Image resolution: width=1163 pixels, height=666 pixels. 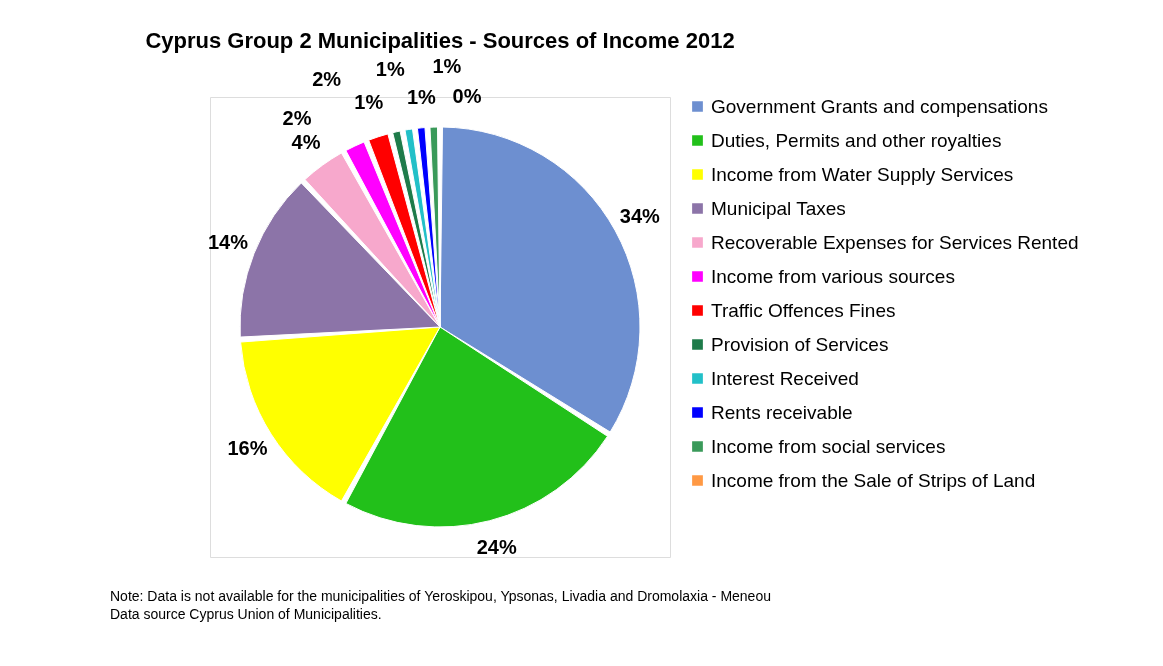 I want to click on data-label: 24%, so click(x=496, y=546).